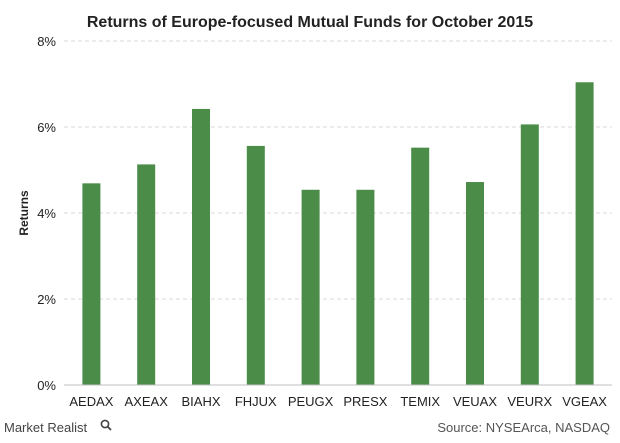 The height and width of the screenshot is (443, 620). I want to click on x-tick-label: VGEAX, so click(584, 401).